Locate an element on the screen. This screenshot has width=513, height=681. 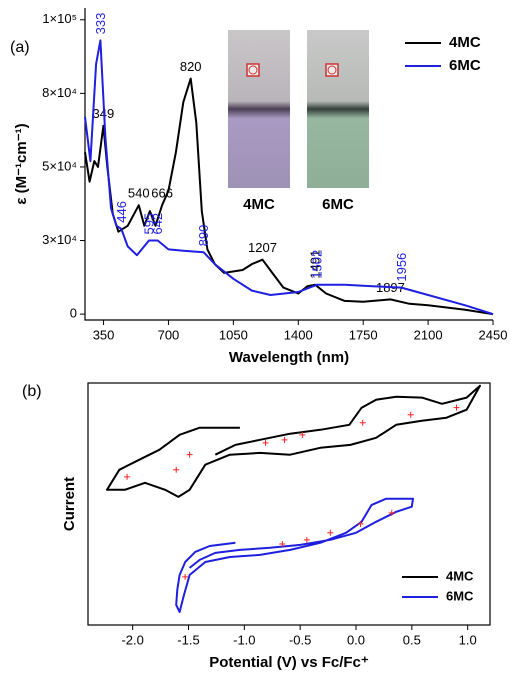
x-tick-label: 1400 is located at coordinates (298, 334).